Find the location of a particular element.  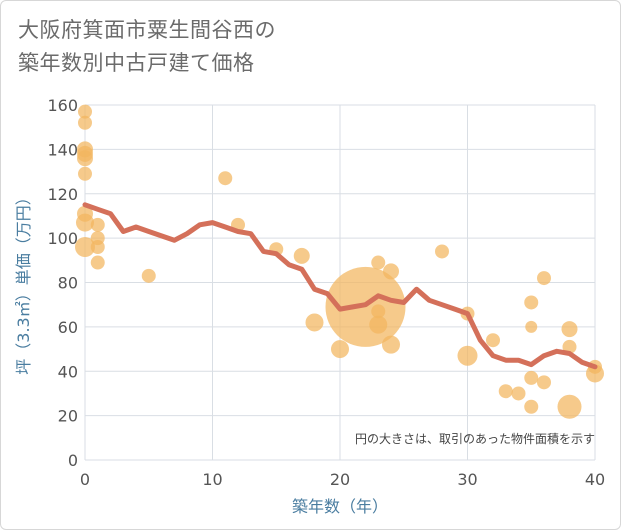

x-tick-label: 30 is located at coordinates (467, 479).